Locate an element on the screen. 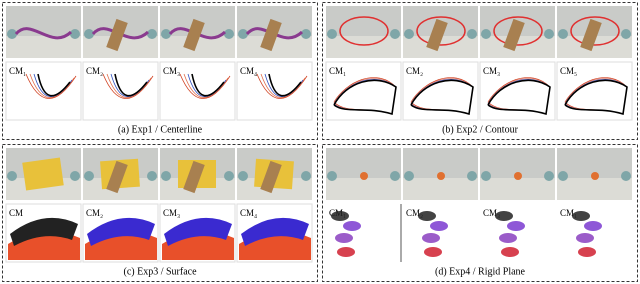 The height and width of the screenshot is (284, 640). caption: (d) Exp4 / Rigid Plane is located at coordinates (480, 271).